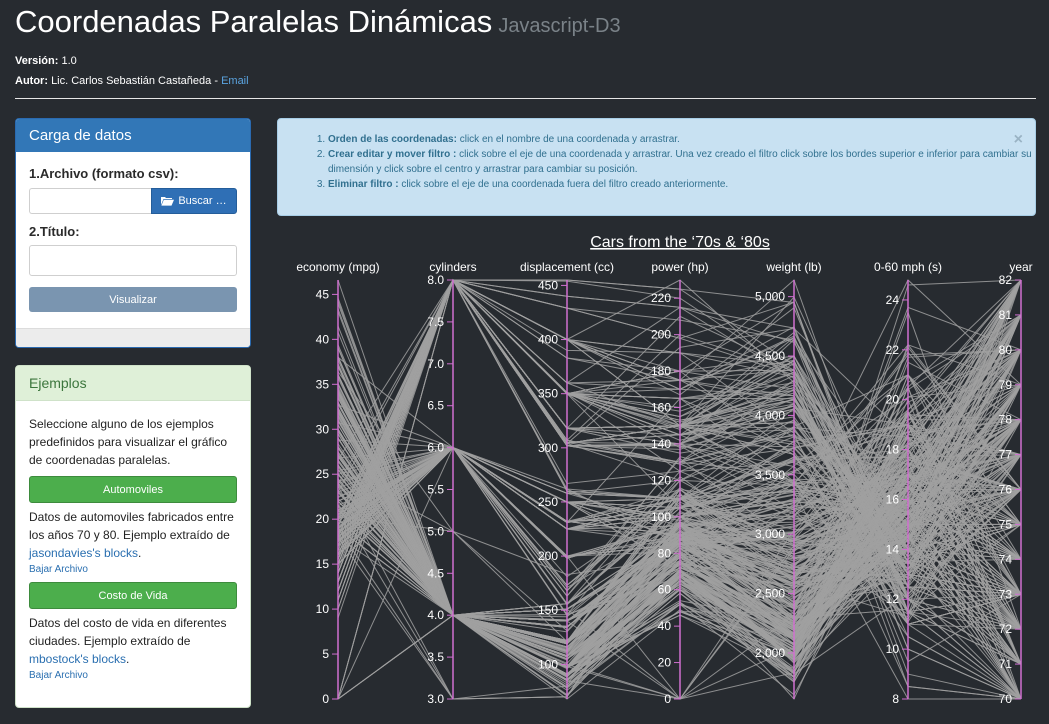 The width and height of the screenshot is (1049, 724). Describe the element at coordinates (58, 569) in the screenshot. I see `cars-download-link: Bajar Archivo` at that location.